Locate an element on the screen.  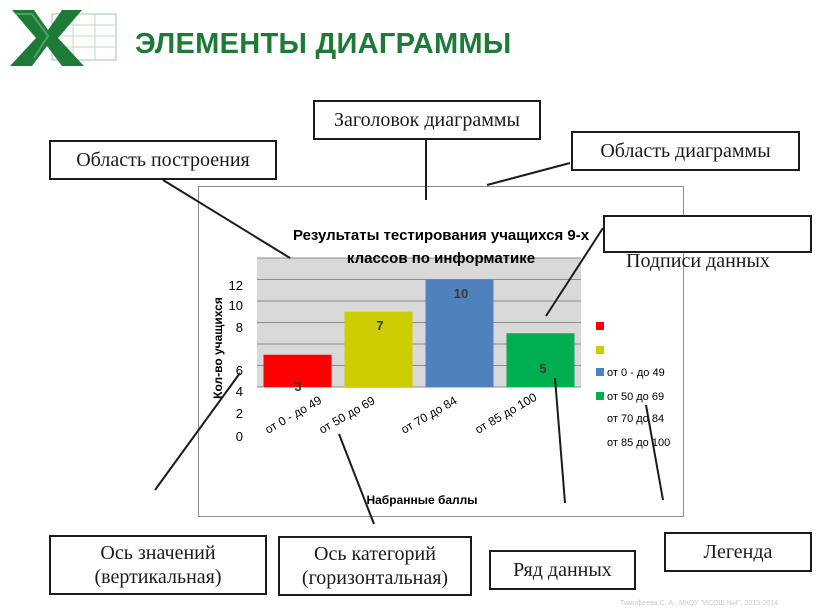
pointer-chart-area is located at coordinates (528, 174).